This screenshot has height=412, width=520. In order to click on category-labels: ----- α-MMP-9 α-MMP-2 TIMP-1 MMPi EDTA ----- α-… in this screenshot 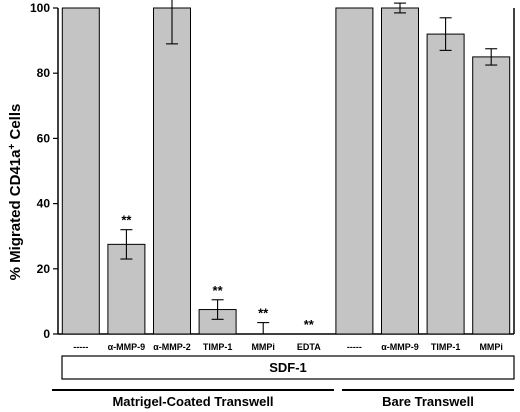, I will do `click(288, 347)`.